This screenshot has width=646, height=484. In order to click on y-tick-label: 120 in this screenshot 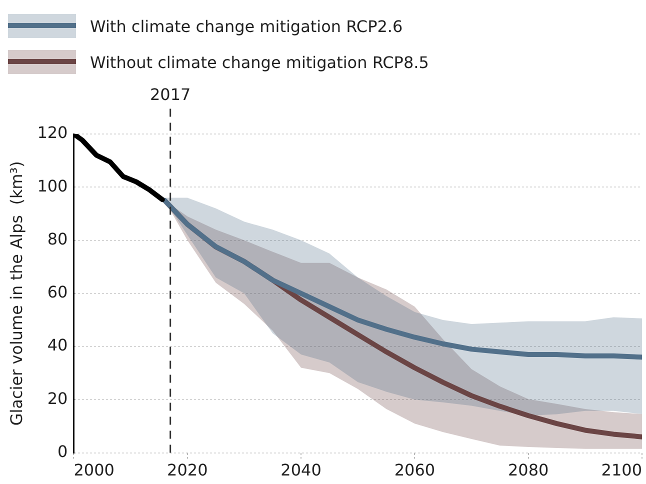, I will do `click(52, 132)`.